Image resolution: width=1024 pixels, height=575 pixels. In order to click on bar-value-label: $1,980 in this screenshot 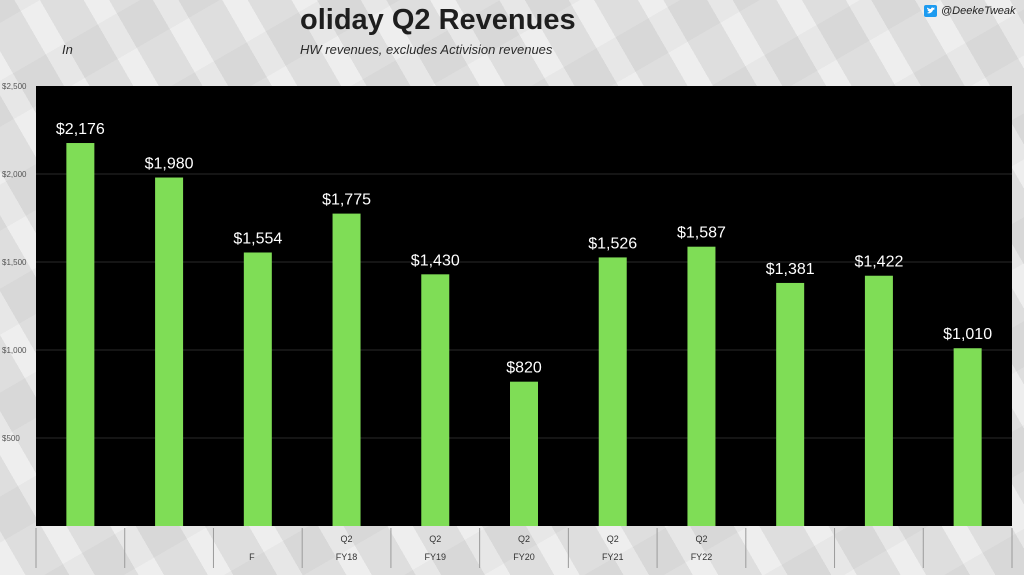, I will do `click(169, 164)`.